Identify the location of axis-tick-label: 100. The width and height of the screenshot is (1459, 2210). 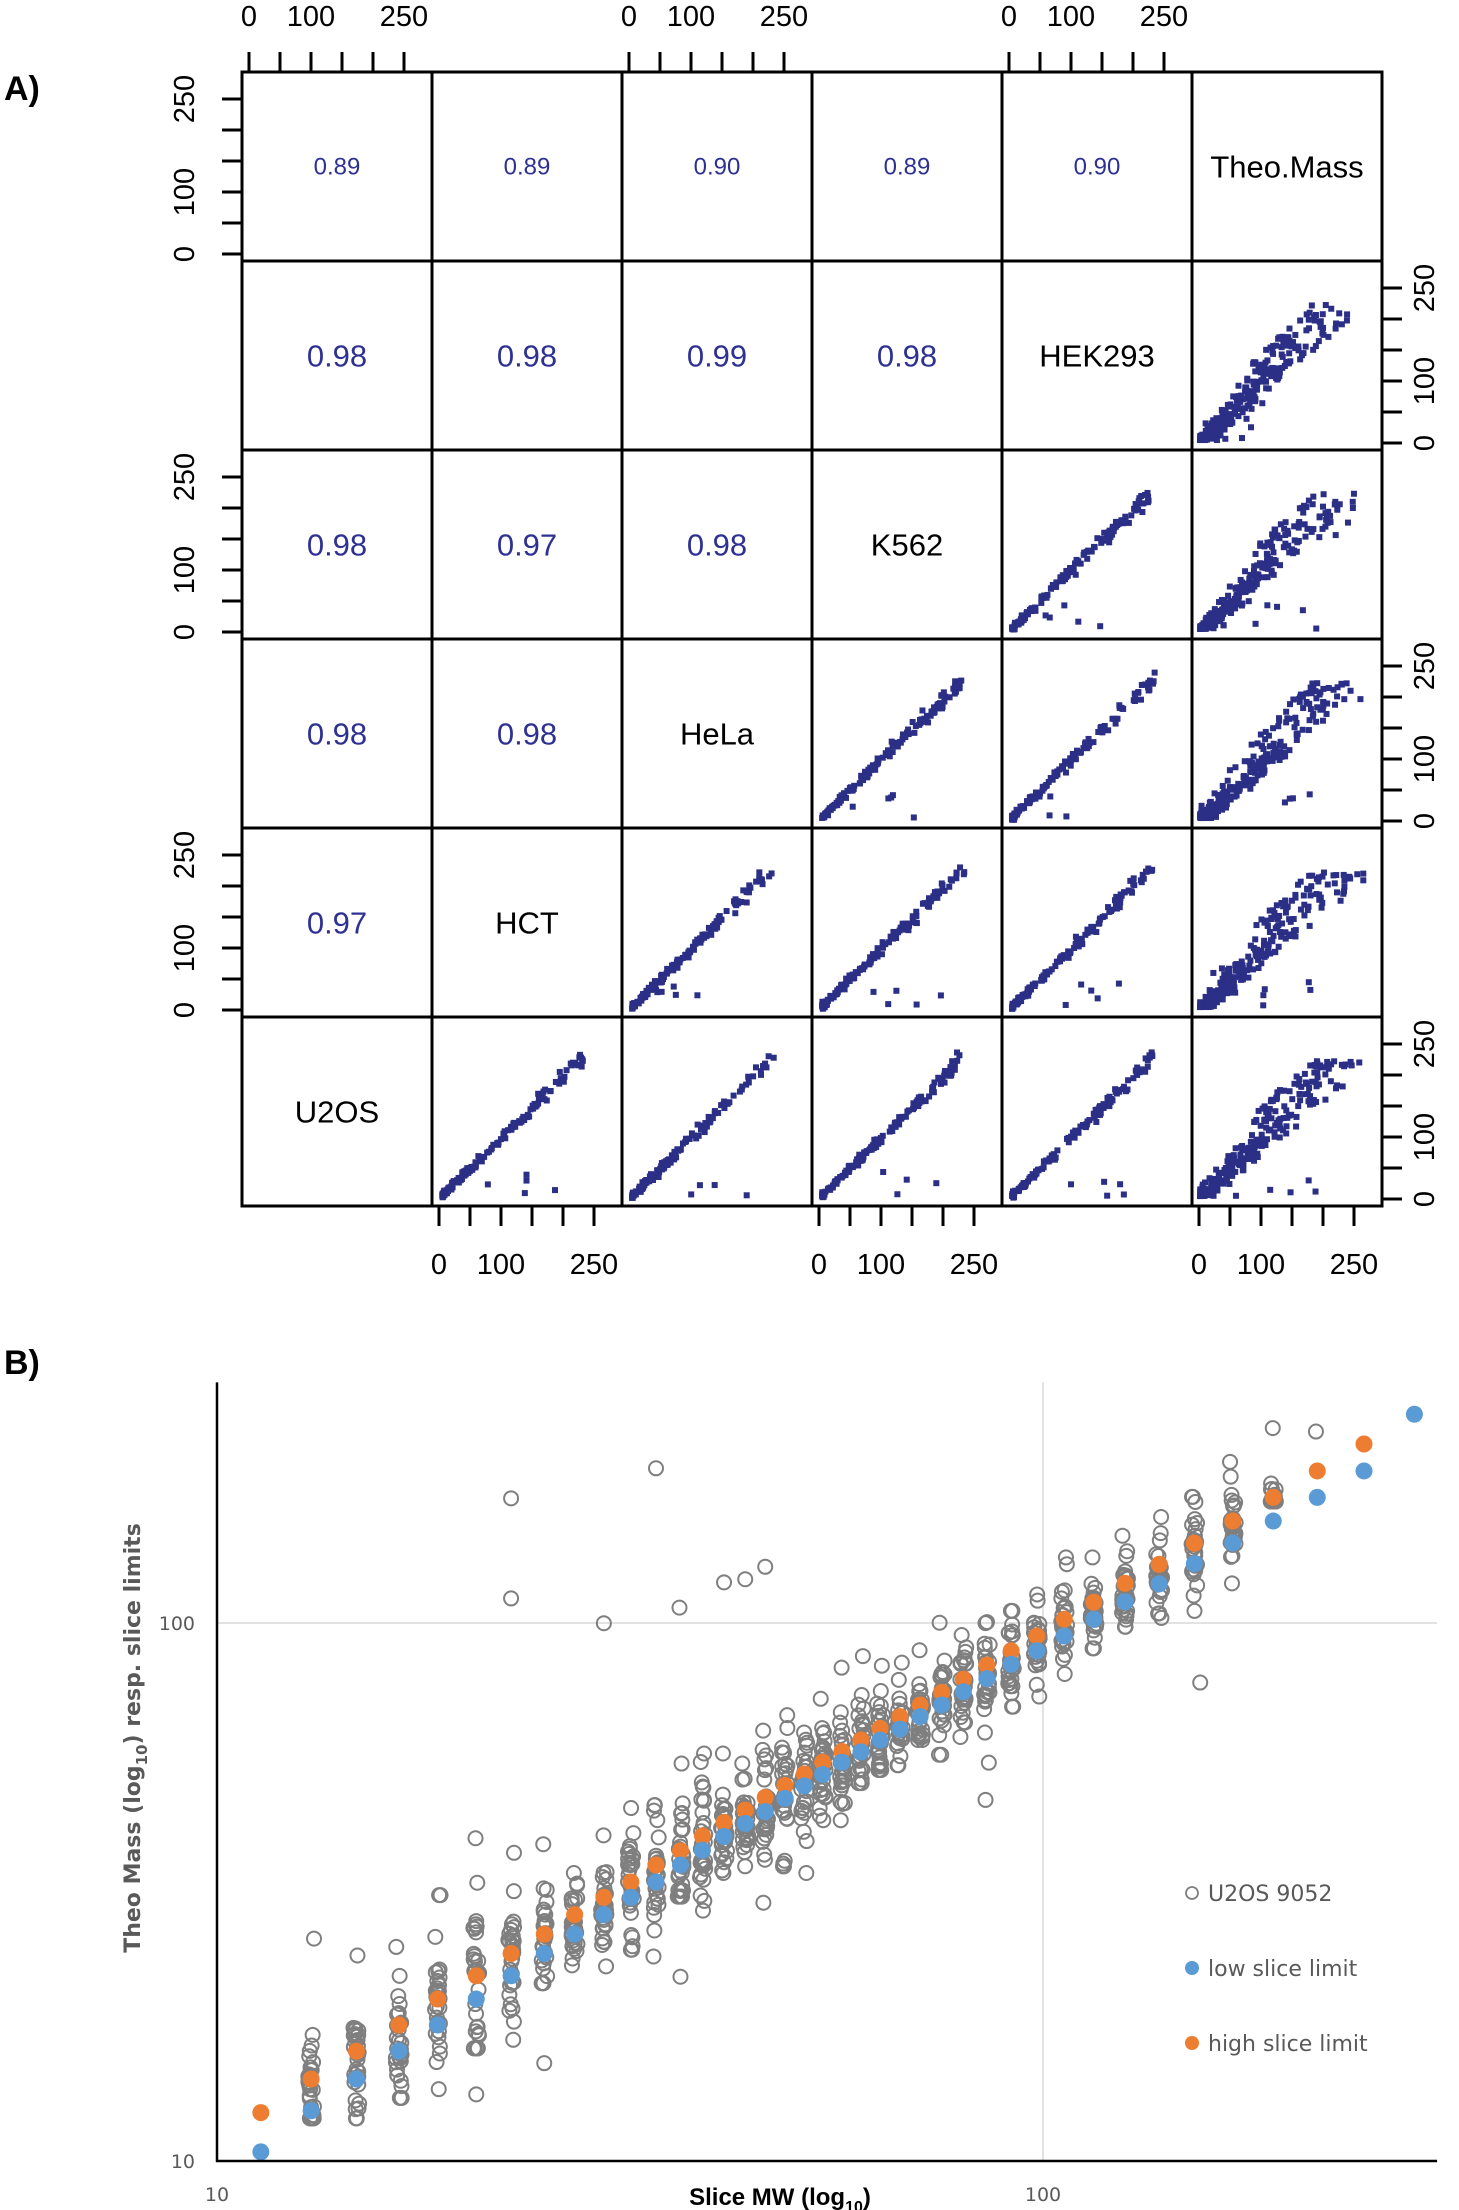
(1261, 1265).